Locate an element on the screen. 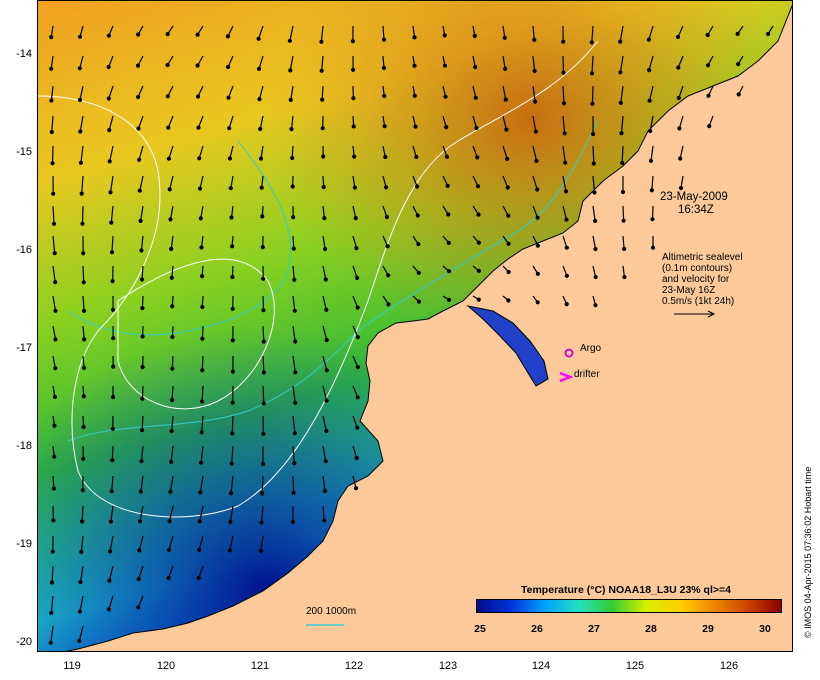 This screenshot has height=680, width=820. colorbar-tick-label: 27 is located at coordinates (594, 629).